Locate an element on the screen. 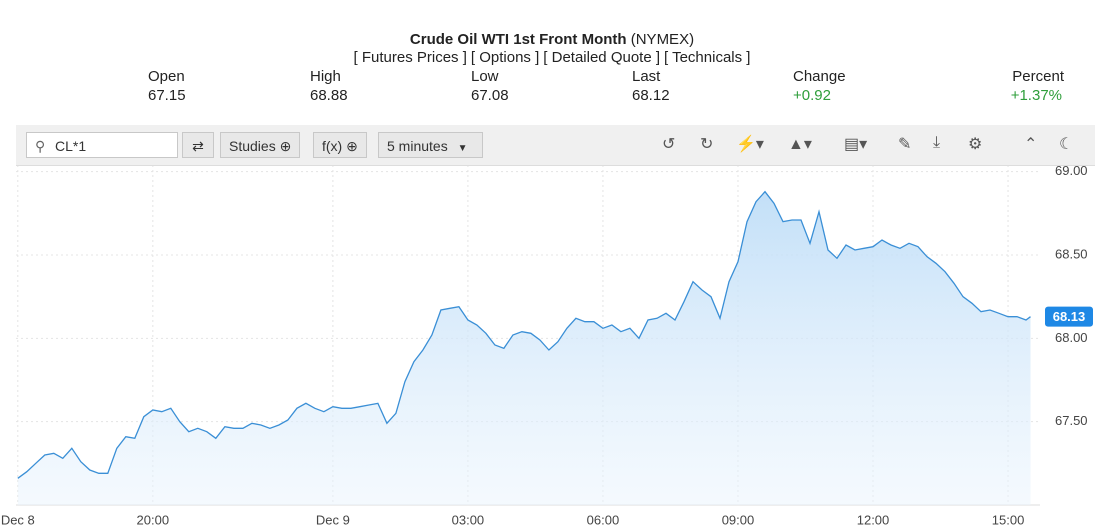 This screenshot has width=1104, height=532. quote-value: +0.92 is located at coordinates (812, 95).